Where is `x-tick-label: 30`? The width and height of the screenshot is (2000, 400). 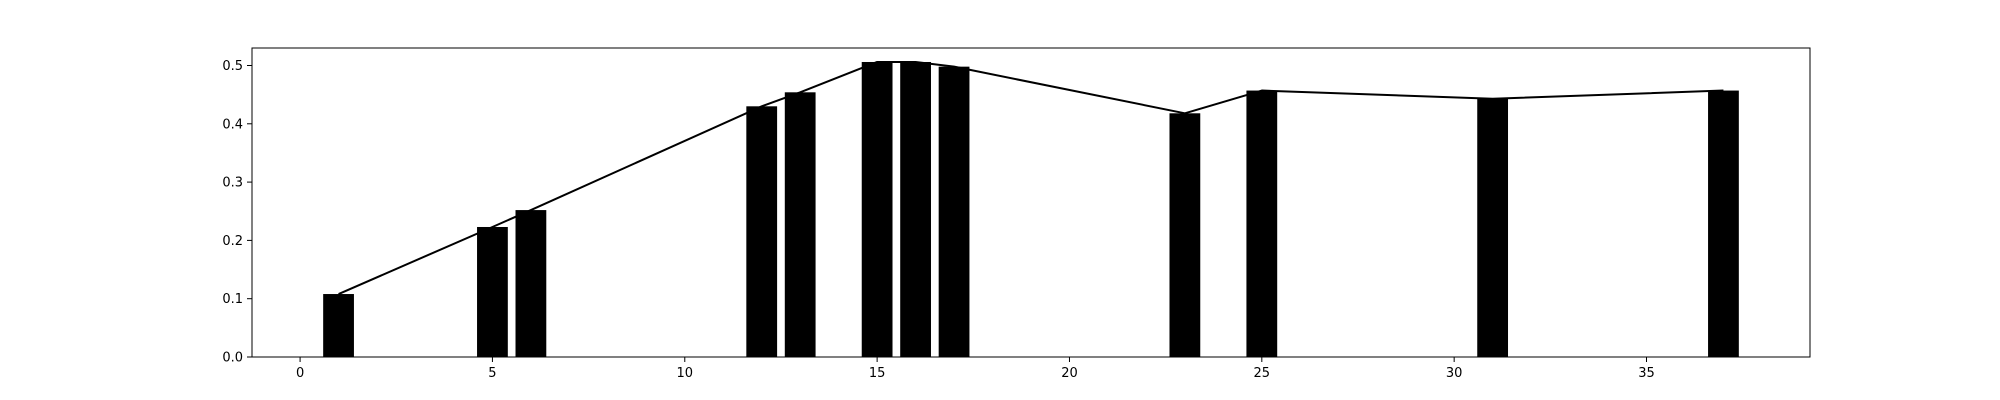 x-tick-label: 30 is located at coordinates (1454, 373).